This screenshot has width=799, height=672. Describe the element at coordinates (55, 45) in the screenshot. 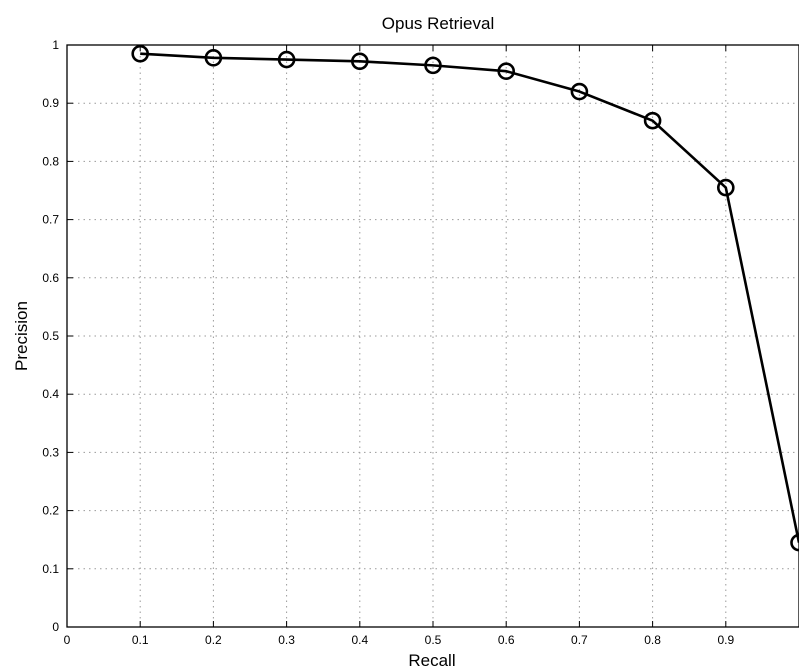

I see `y-tick-label: 1` at that location.